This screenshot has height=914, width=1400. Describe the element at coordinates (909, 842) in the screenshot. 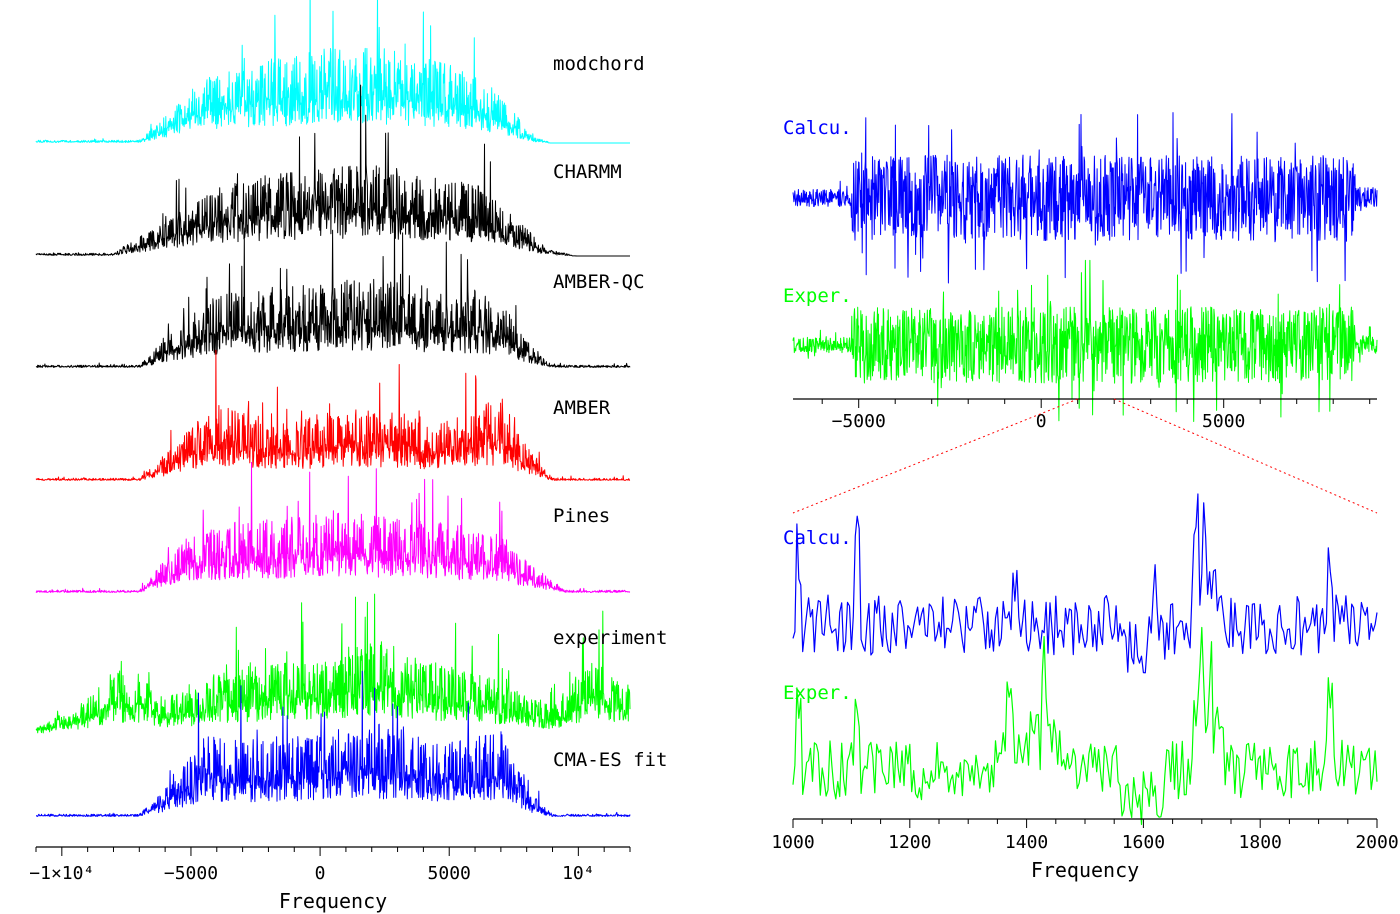

I see `x-tick-label: 1200` at that location.